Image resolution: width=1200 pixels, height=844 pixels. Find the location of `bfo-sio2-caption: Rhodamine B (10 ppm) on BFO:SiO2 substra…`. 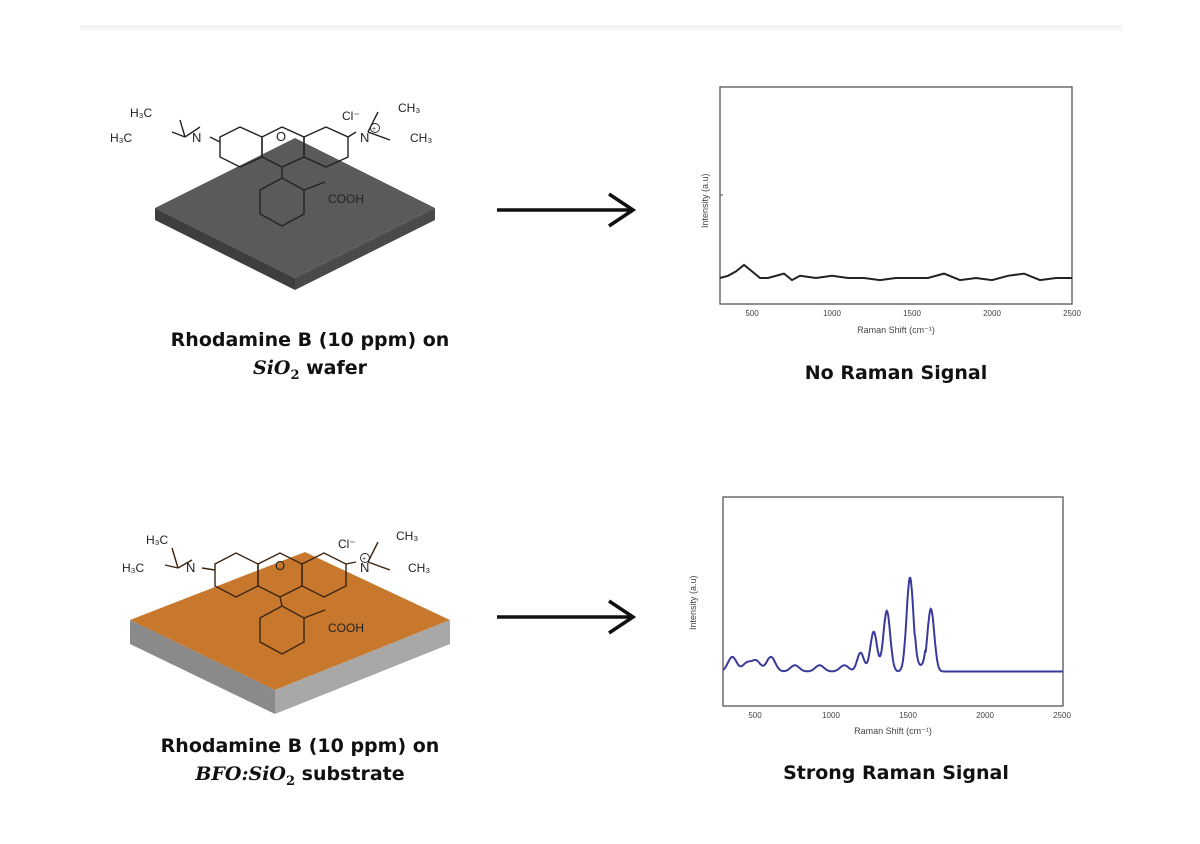

bfo-sio2-caption: Rhodamine B (10 ppm) on BFO:SiO2 substra… is located at coordinates (300, 764).